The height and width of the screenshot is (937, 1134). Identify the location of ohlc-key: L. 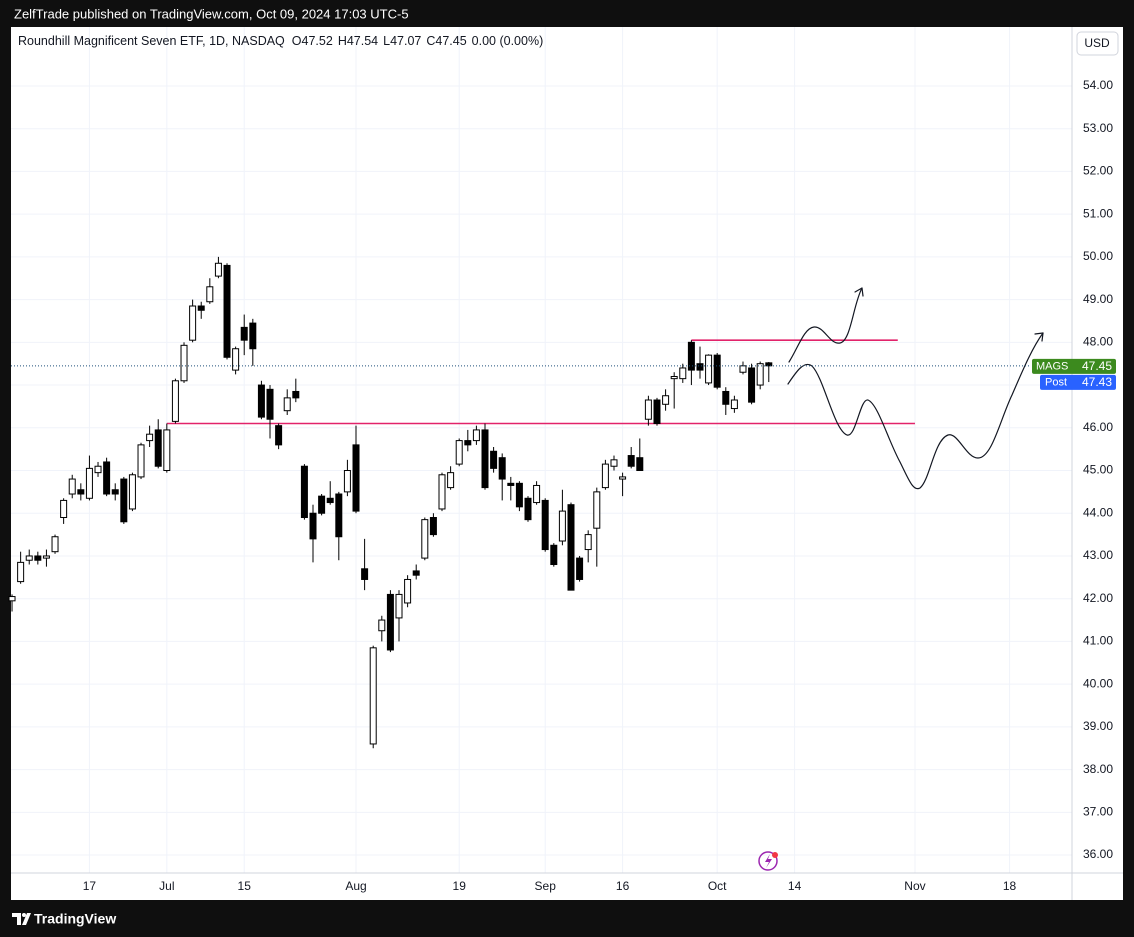
(386, 41).